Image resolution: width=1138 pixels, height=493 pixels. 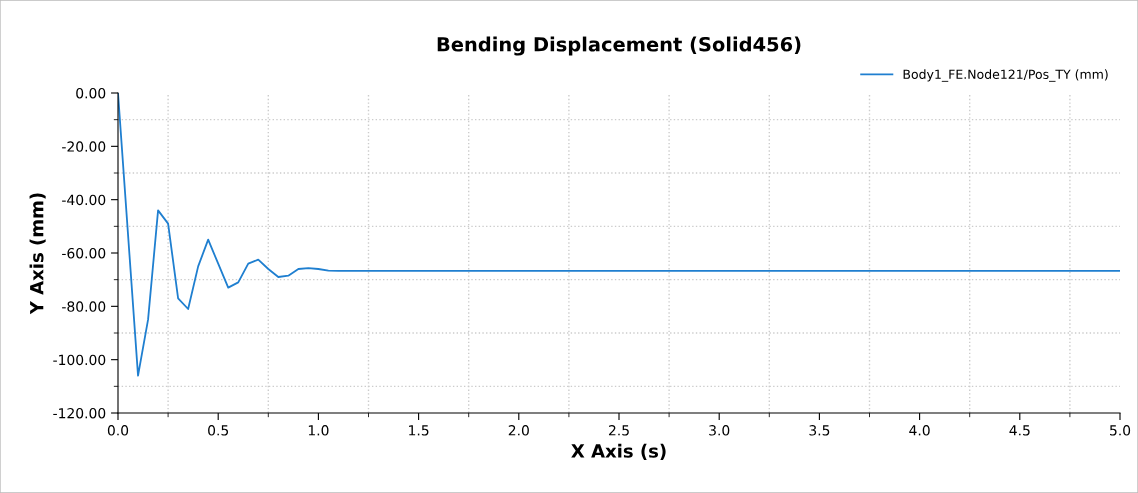 I want to click on x-tick-label: 3.0, so click(x=719, y=430).